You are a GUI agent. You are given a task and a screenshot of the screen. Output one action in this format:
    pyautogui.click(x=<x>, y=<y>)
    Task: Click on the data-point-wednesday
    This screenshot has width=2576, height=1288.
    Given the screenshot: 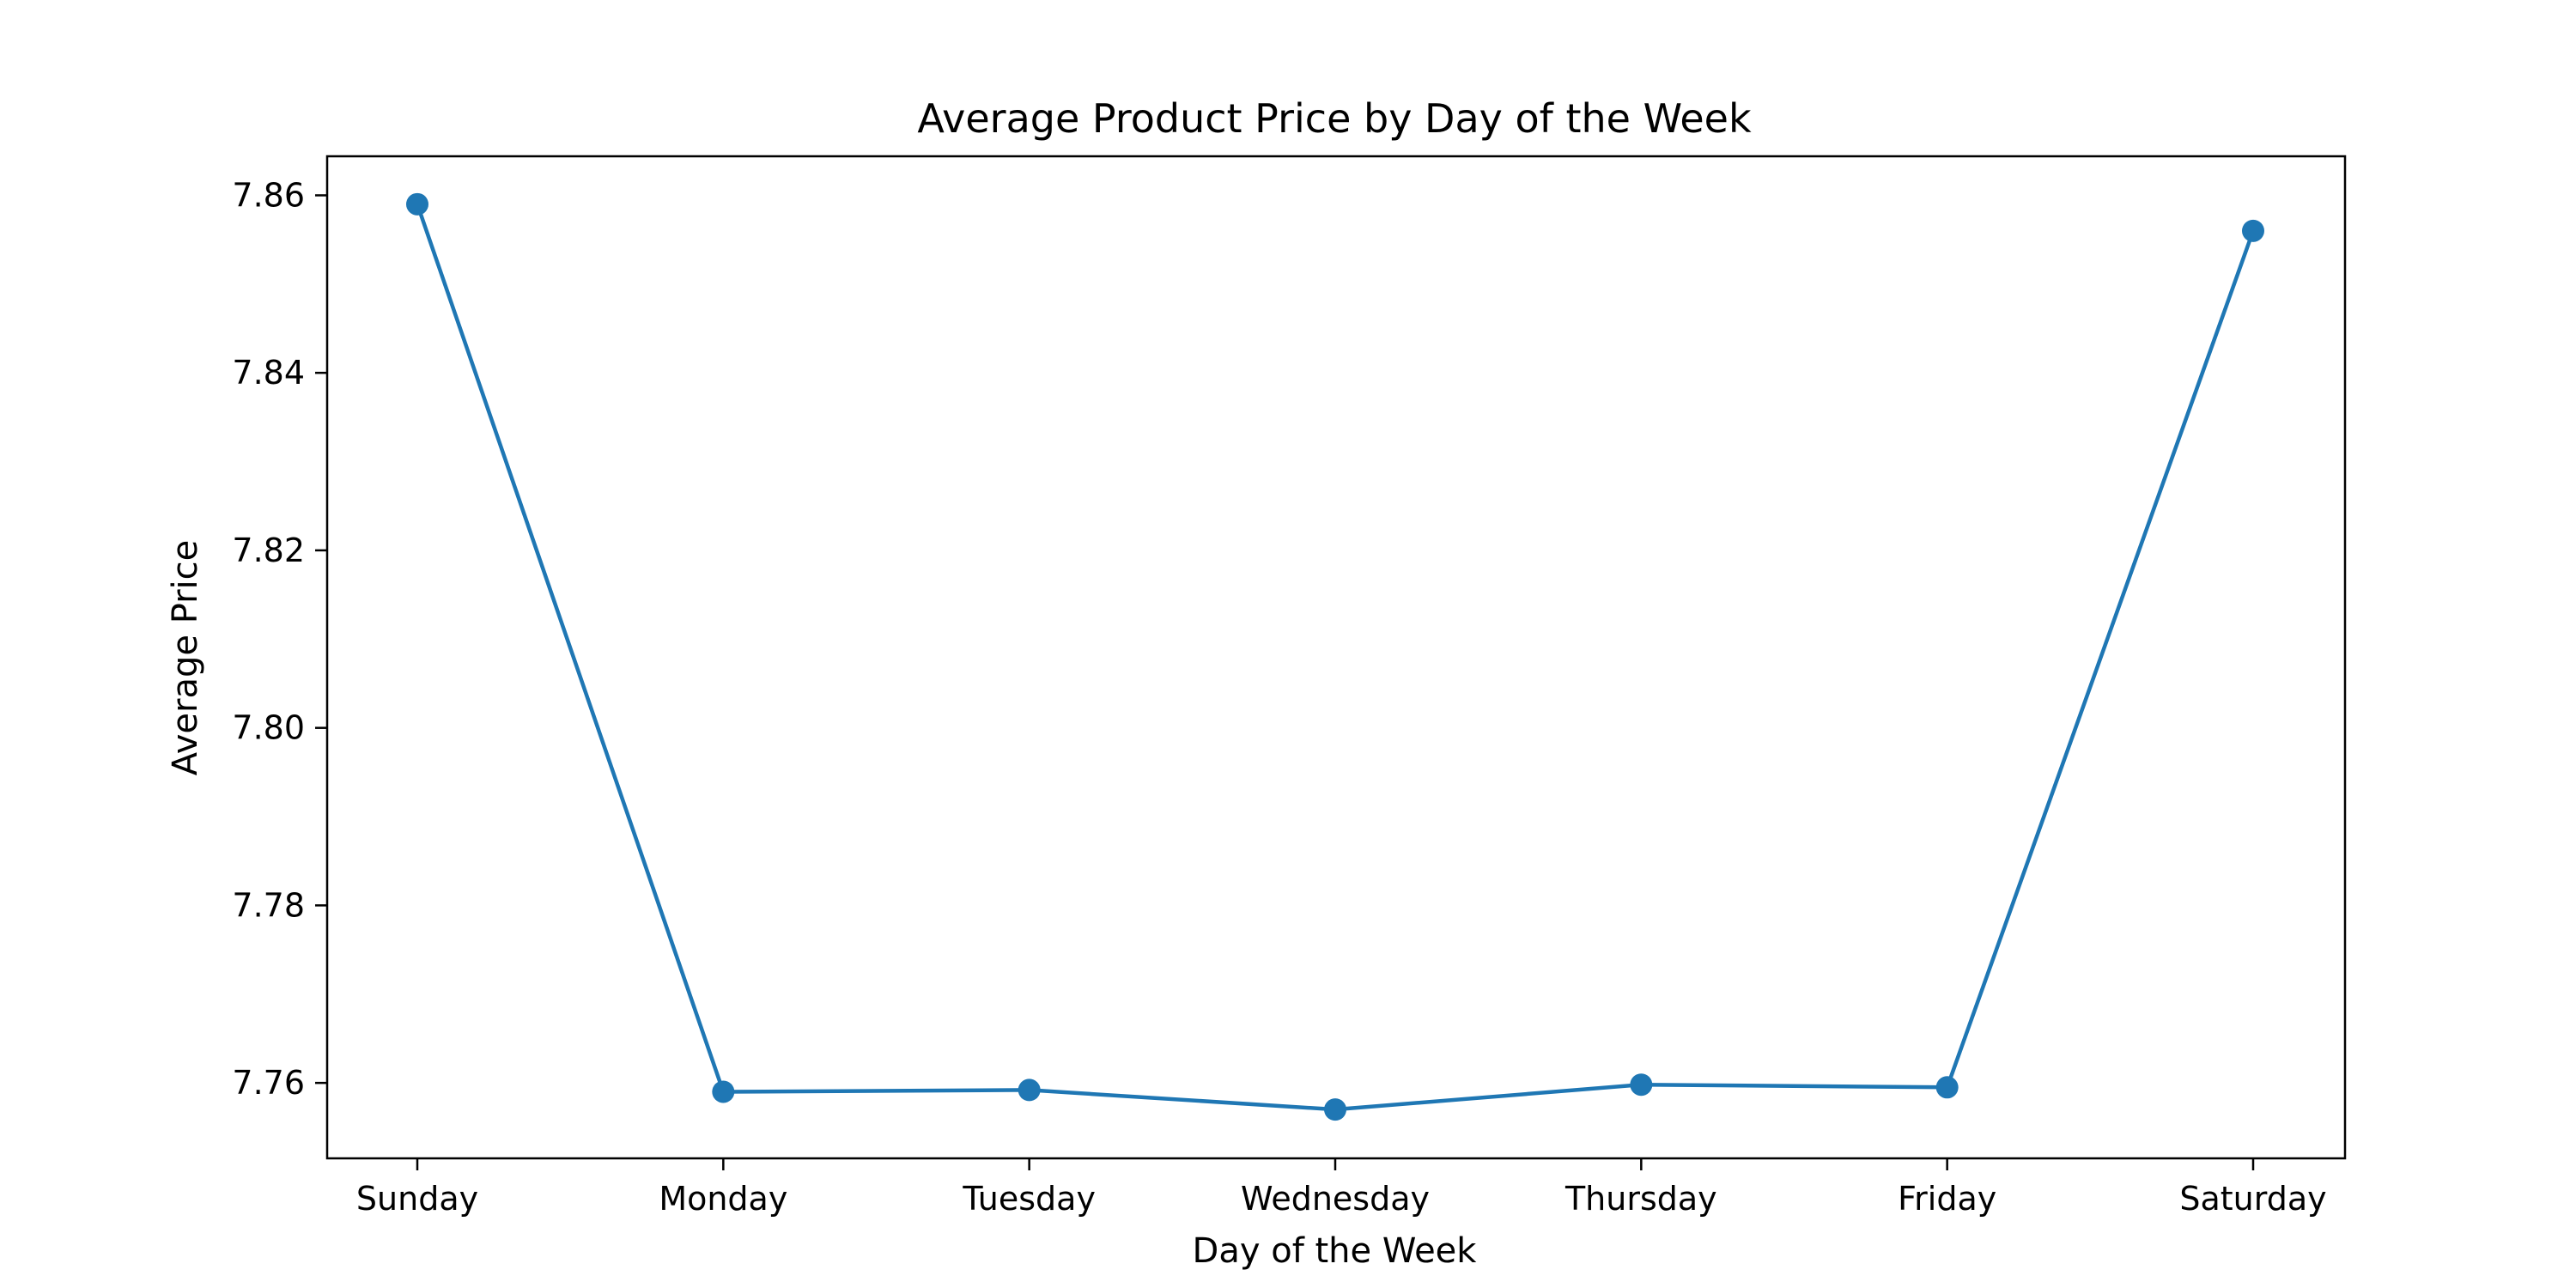 What is the action you would take?
    pyautogui.click(x=1335, y=1109)
    